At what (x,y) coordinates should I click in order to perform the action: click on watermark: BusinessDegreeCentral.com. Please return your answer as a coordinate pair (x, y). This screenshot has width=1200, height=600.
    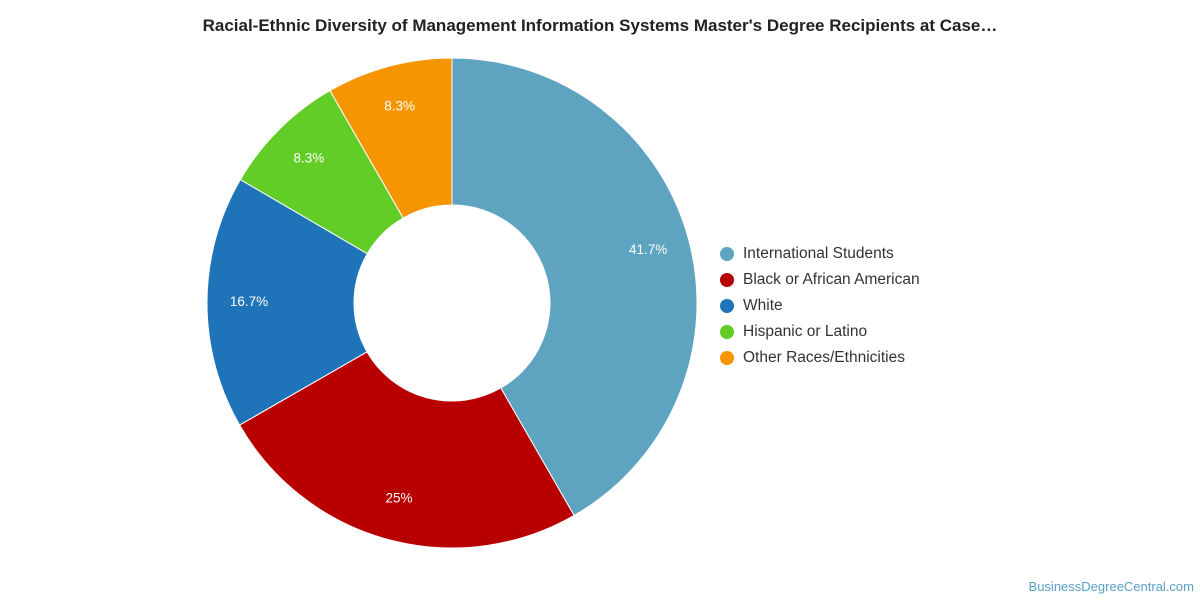
    Looking at the image, I should click on (1111, 586).